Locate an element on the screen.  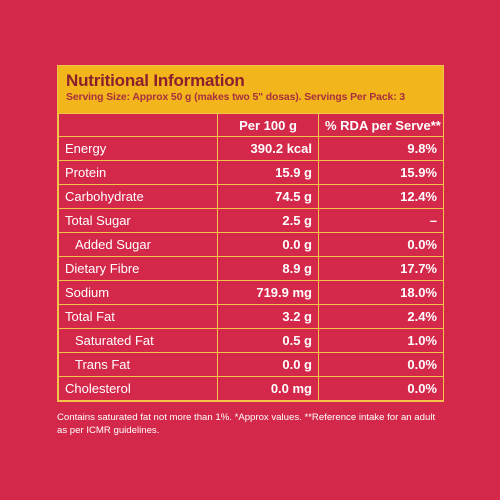
nutrient-name: Total Fat is located at coordinates (138, 316).